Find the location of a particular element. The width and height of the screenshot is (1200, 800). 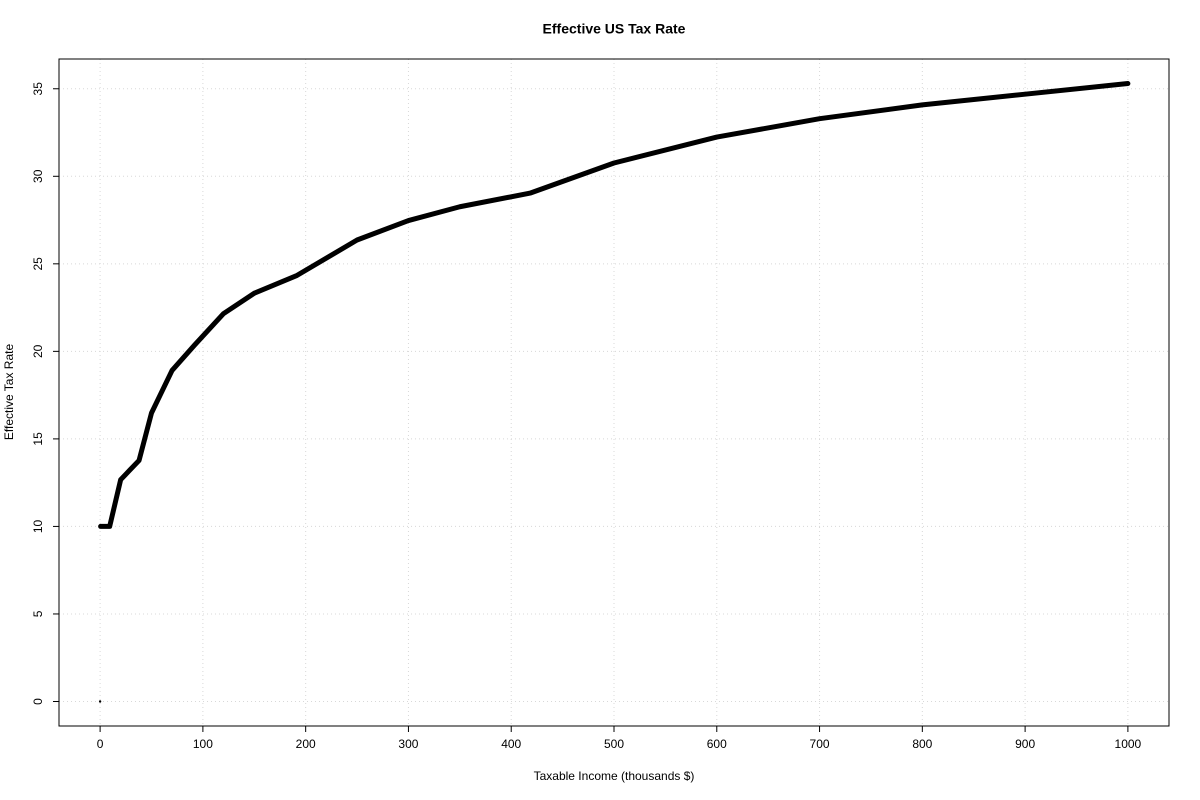

x-tick-label: 500 is located at coordinates (614, 744).